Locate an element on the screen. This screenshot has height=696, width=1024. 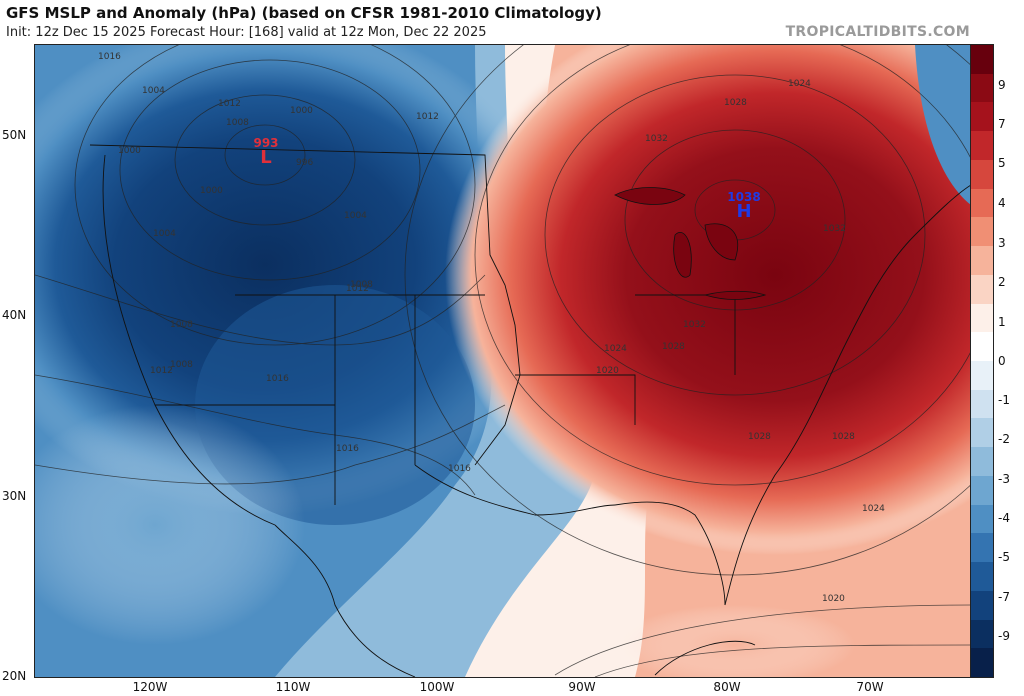
high-pressure-letter: H is located at coordinates (744, 211).